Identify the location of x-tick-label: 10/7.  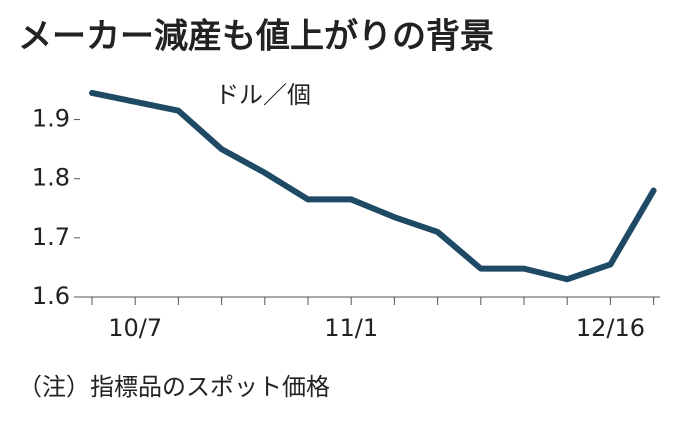
(135, 328).